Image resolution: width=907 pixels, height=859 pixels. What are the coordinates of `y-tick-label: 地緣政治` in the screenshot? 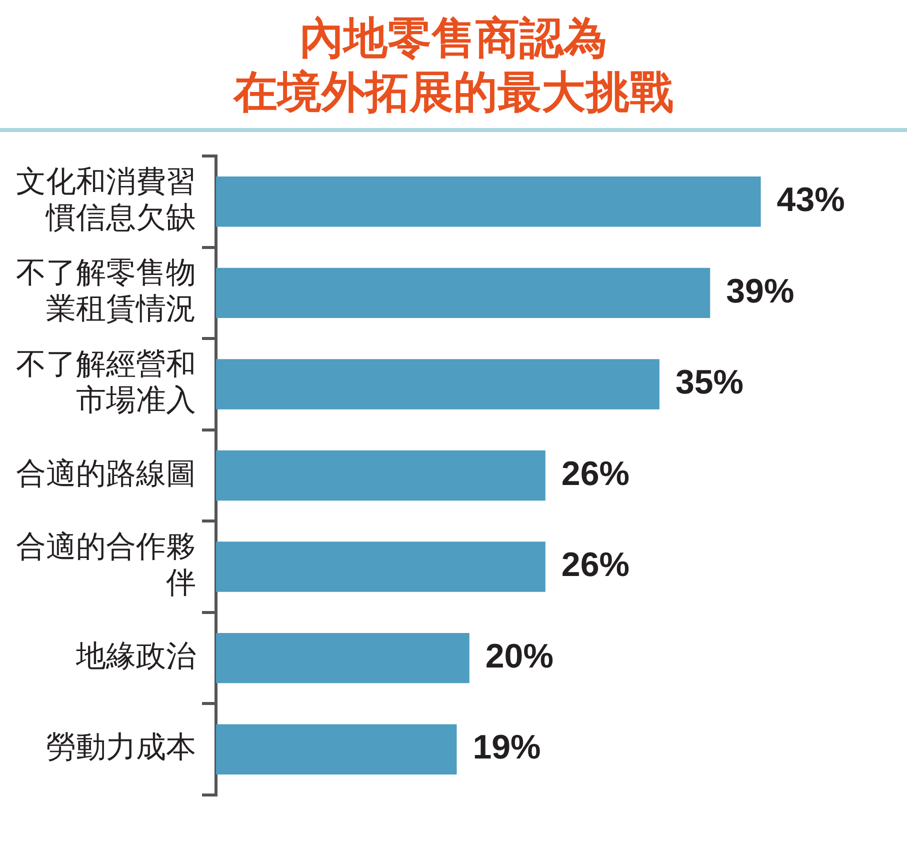 It's located at (135, 656).